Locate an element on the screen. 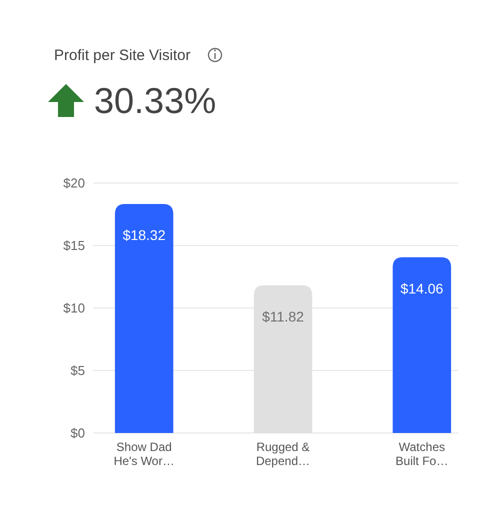 The height and width of the screenshot is (508, 496). data-label: $14.06 is located at coordinates (422, 288).